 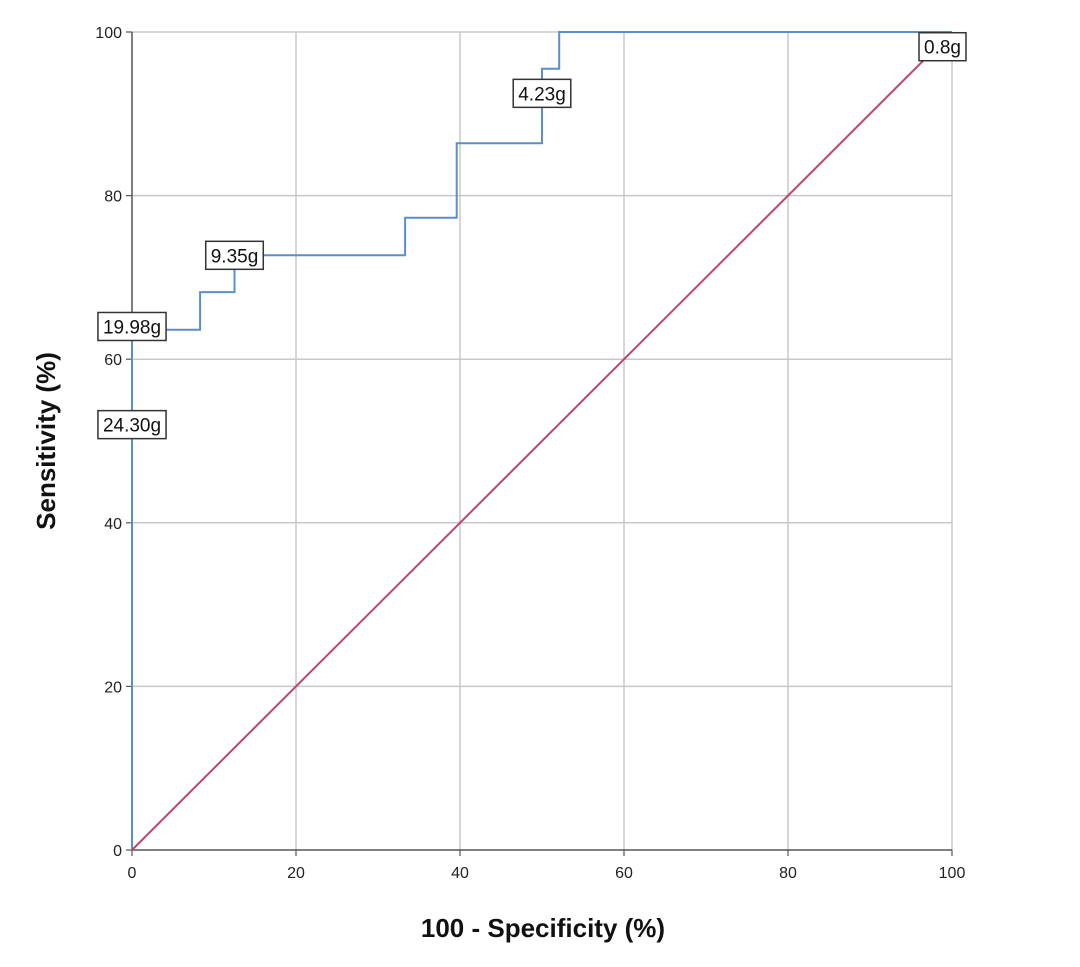 I want to click on y-tick-label-4: 80, so click(x=113, y=197).